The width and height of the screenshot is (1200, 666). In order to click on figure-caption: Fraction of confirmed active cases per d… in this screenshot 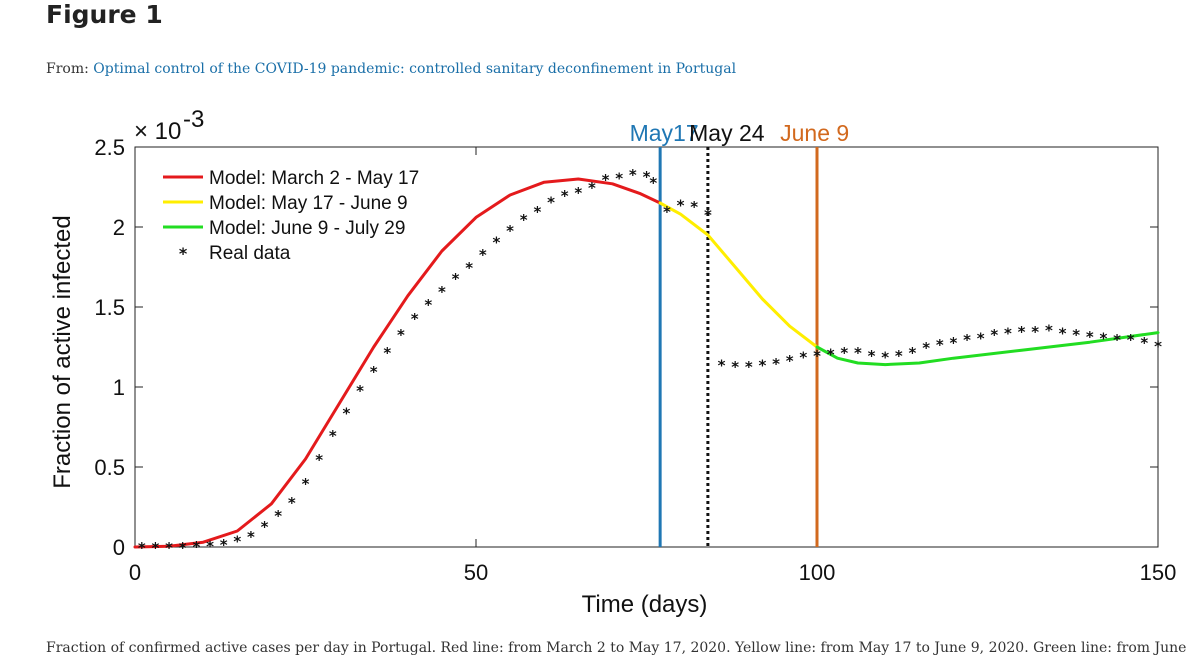, I will do `click(616, 648)`.